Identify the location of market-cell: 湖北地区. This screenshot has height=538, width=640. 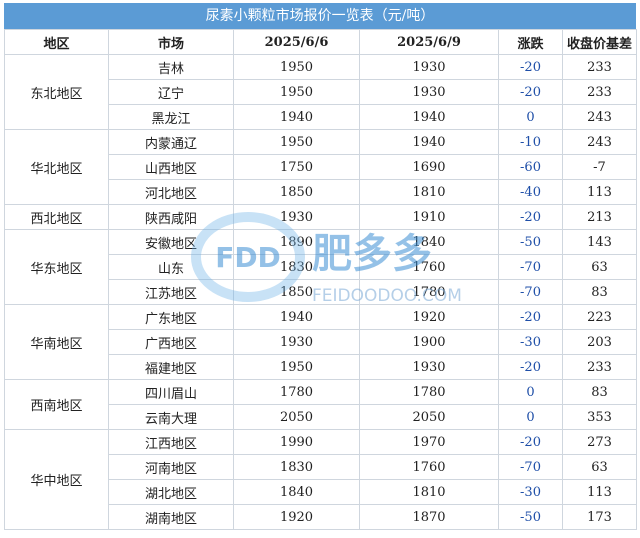
(171, 492).